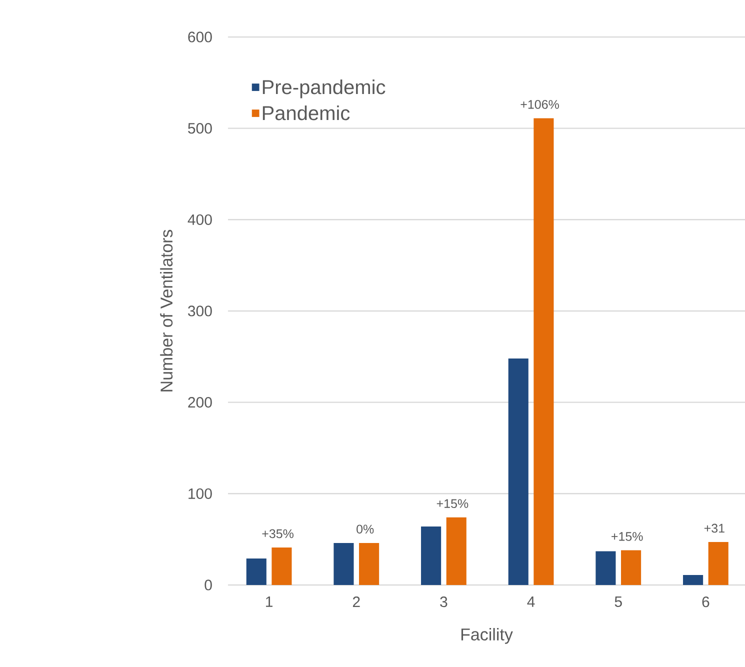  Describe the element at coordinates (714, 528) in the screenshot. I see `annotation: +31` at that location.